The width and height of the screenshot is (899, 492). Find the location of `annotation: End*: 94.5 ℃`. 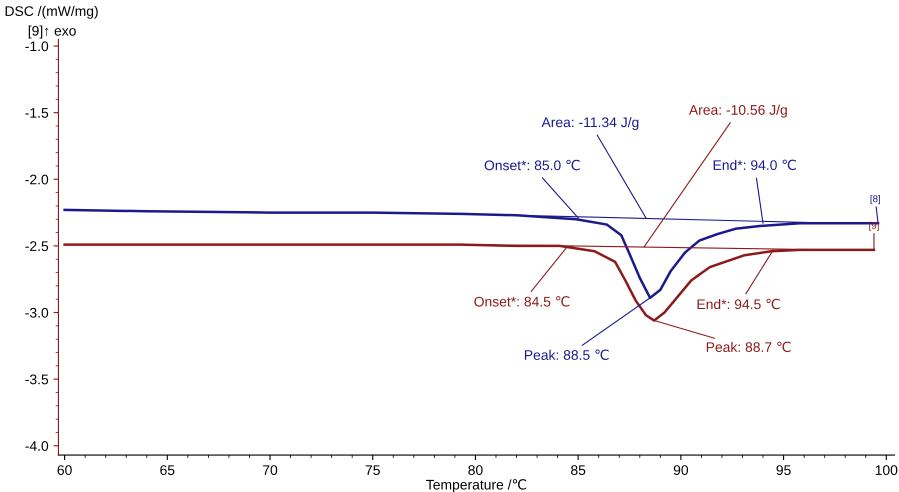

annotation: End*: 94.5 ℃ is located at coordinates (739, 304).